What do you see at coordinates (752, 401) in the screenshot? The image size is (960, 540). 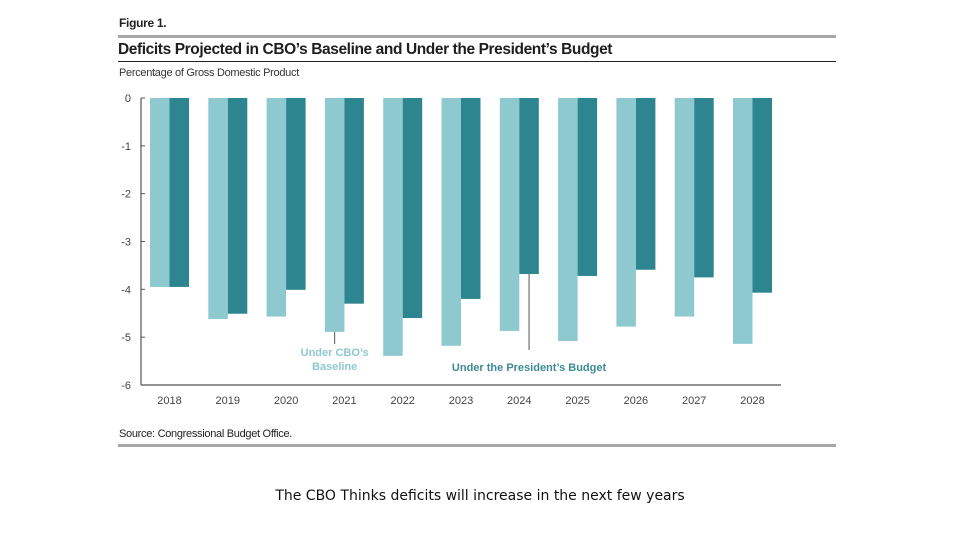 I see `x-tick-label: 2028` at bounding box center [752, 401].